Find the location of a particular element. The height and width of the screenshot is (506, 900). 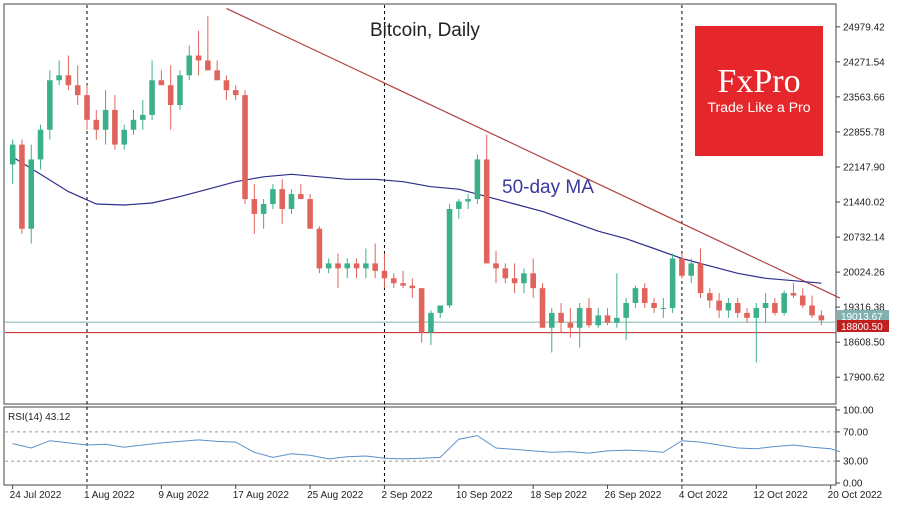

x-tick-label: 24 Jul 2022 is located at coordinates (36, 495).